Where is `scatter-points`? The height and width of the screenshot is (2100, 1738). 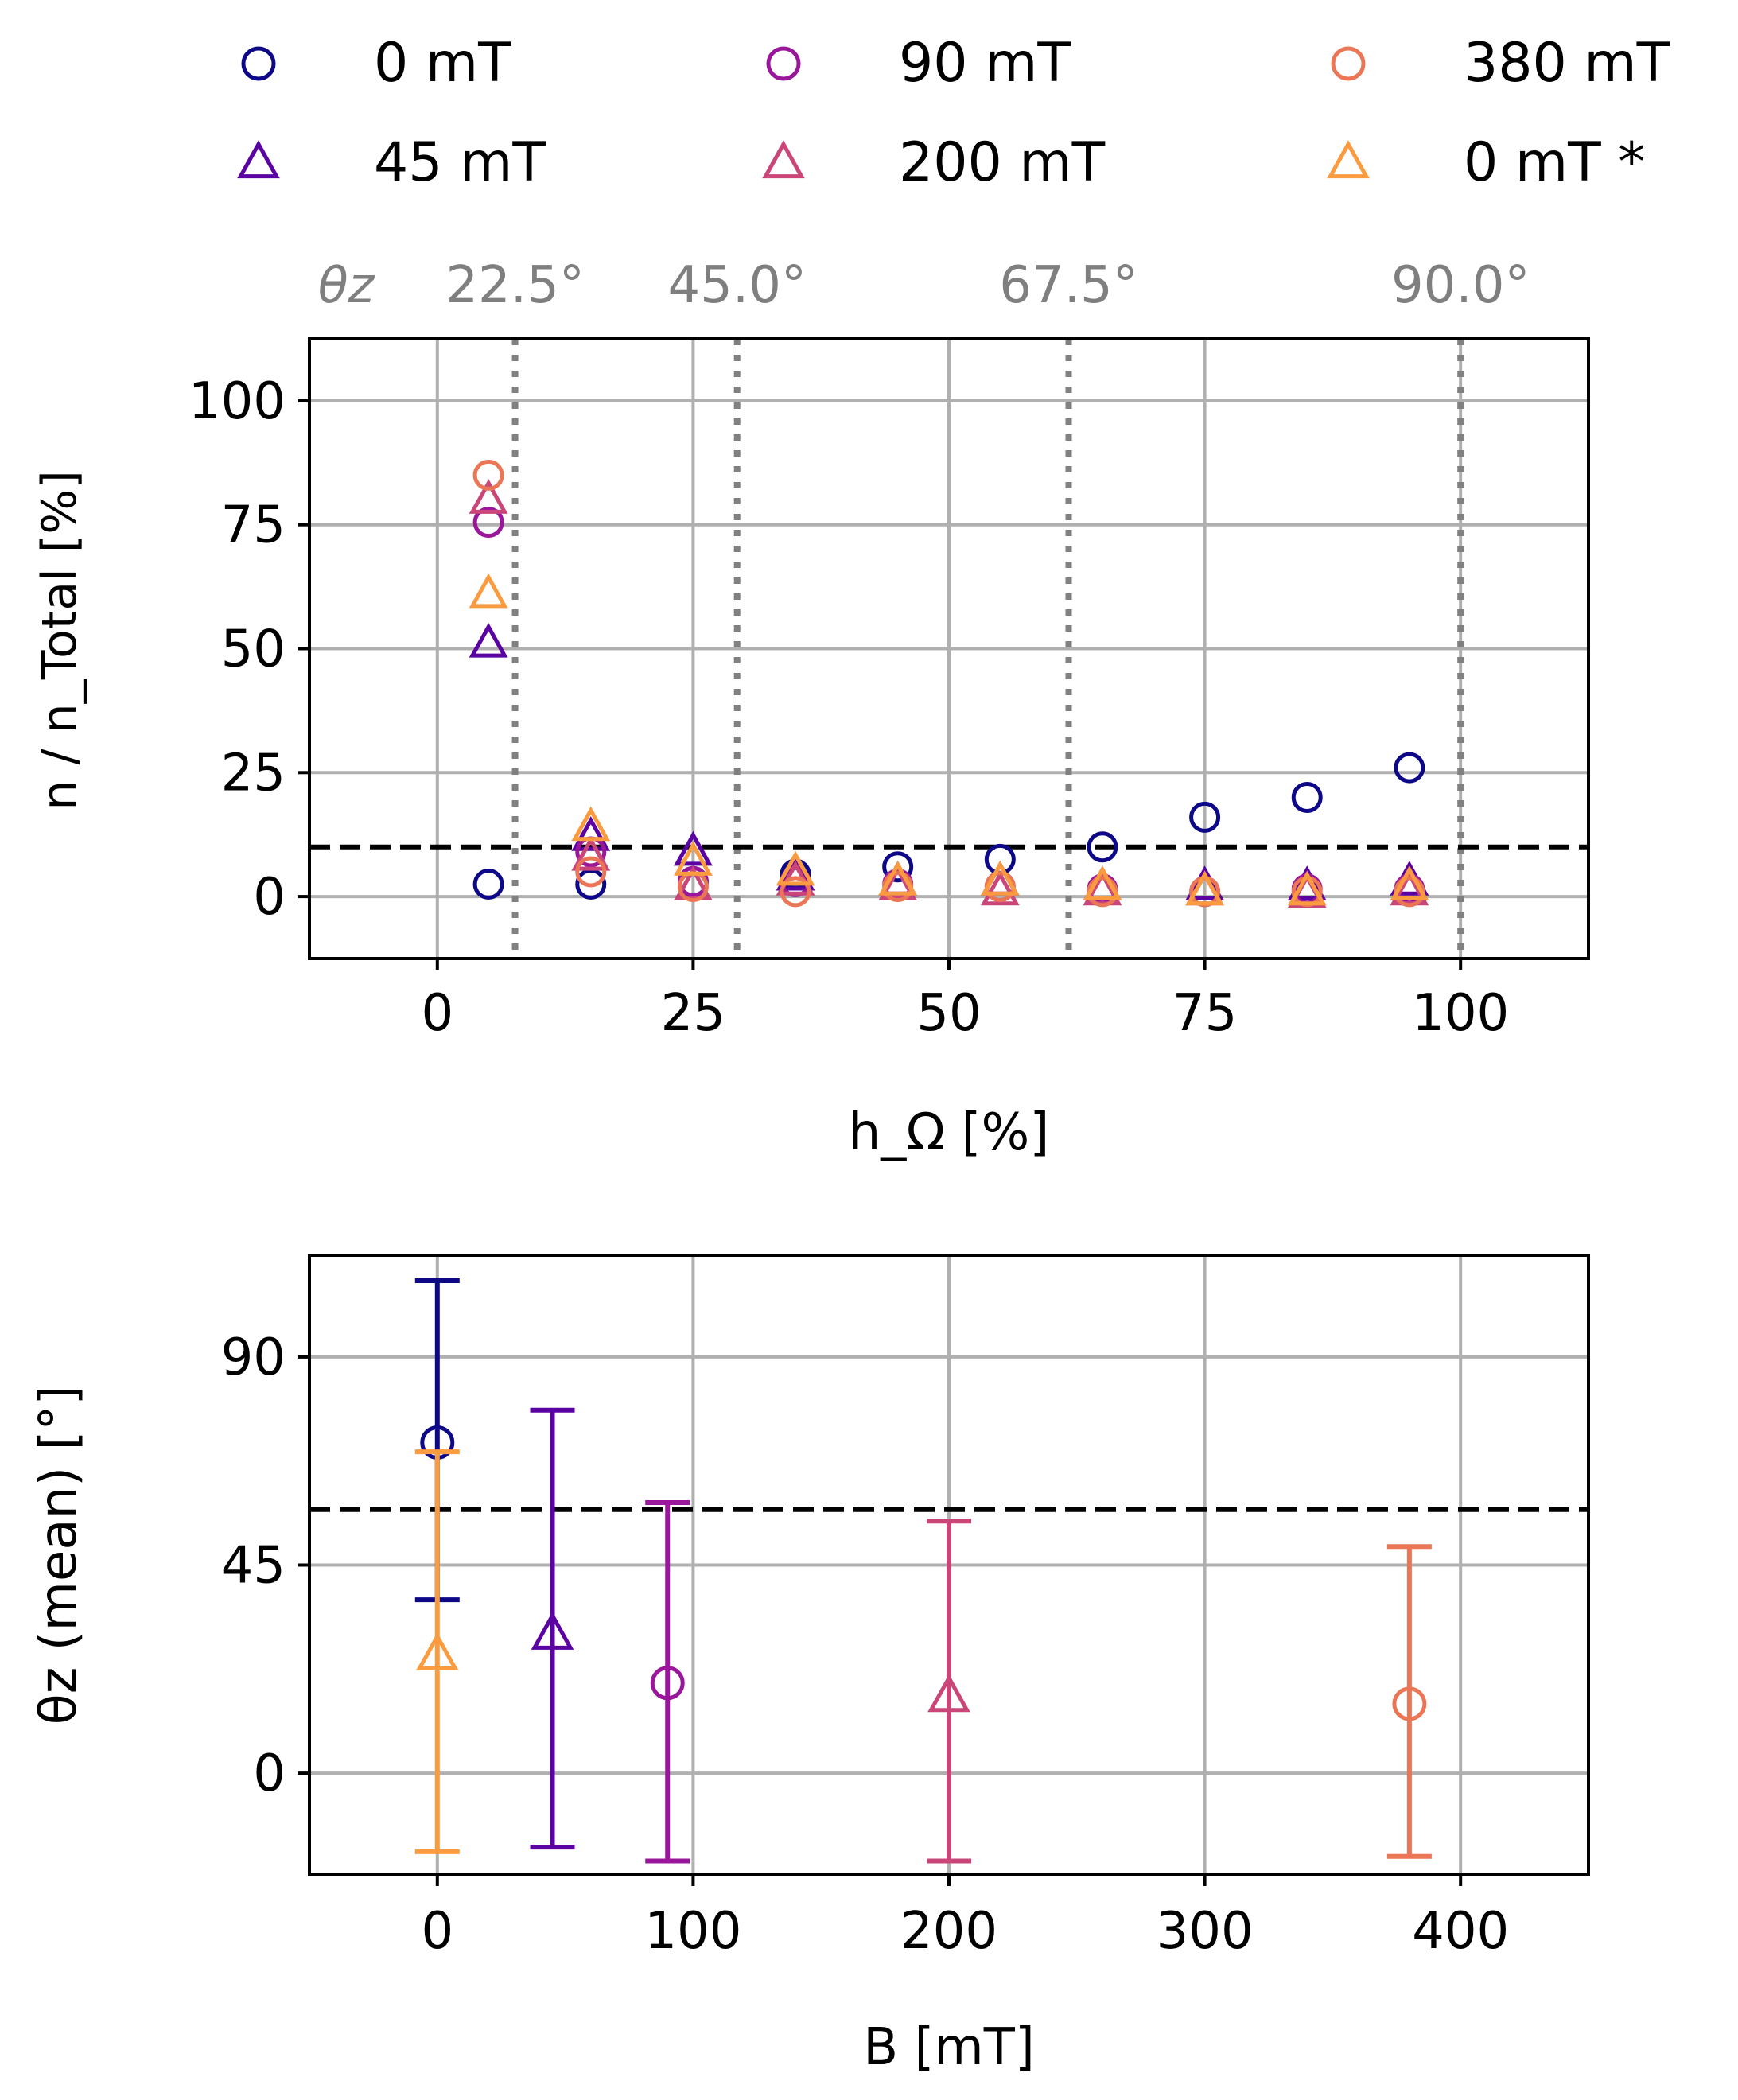
scatter-points is located at coordinates (949, 683).